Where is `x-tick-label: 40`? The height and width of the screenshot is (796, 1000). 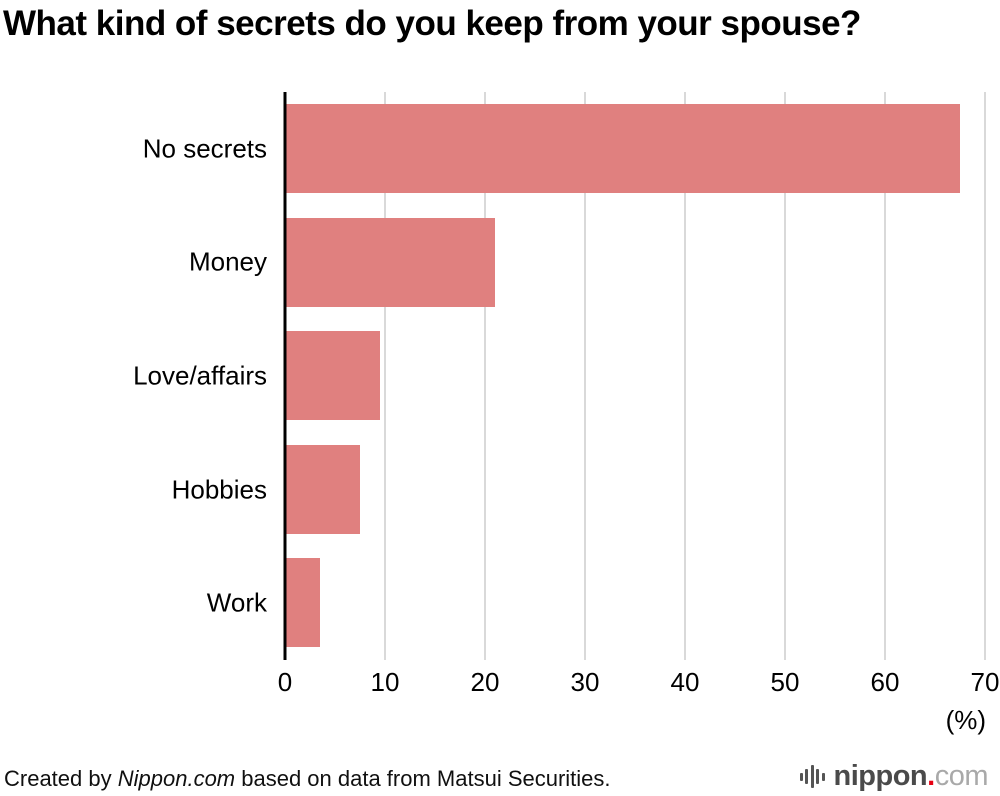 x-tick-label: 40 is located at coordinates (685, 682).